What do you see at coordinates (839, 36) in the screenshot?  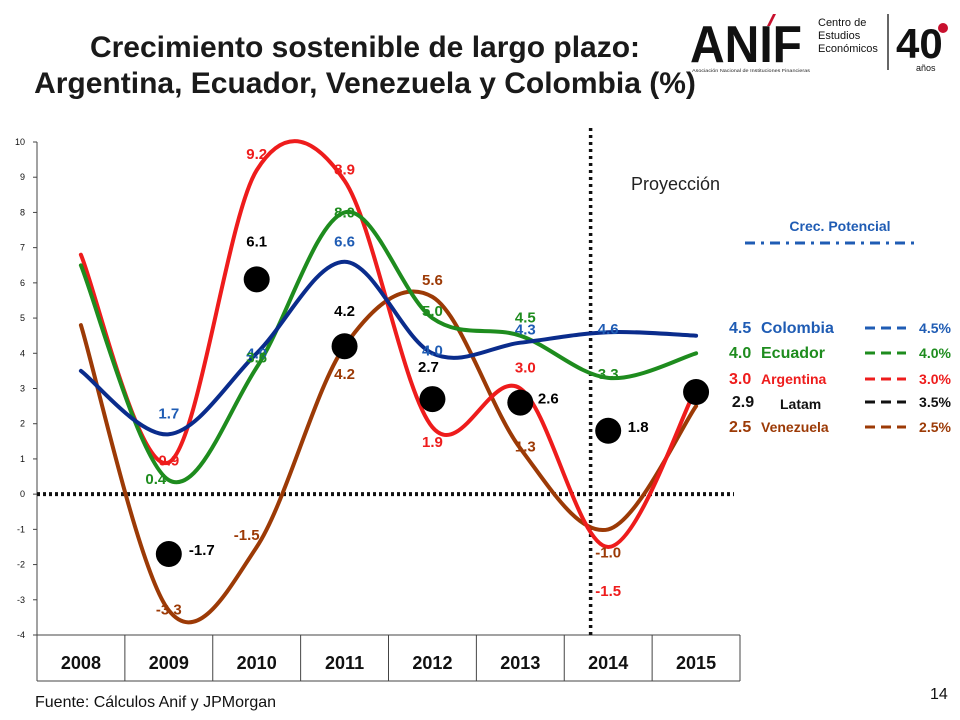 I see `logo-centro-line2: Estudios` at bounding box center [839, 36].